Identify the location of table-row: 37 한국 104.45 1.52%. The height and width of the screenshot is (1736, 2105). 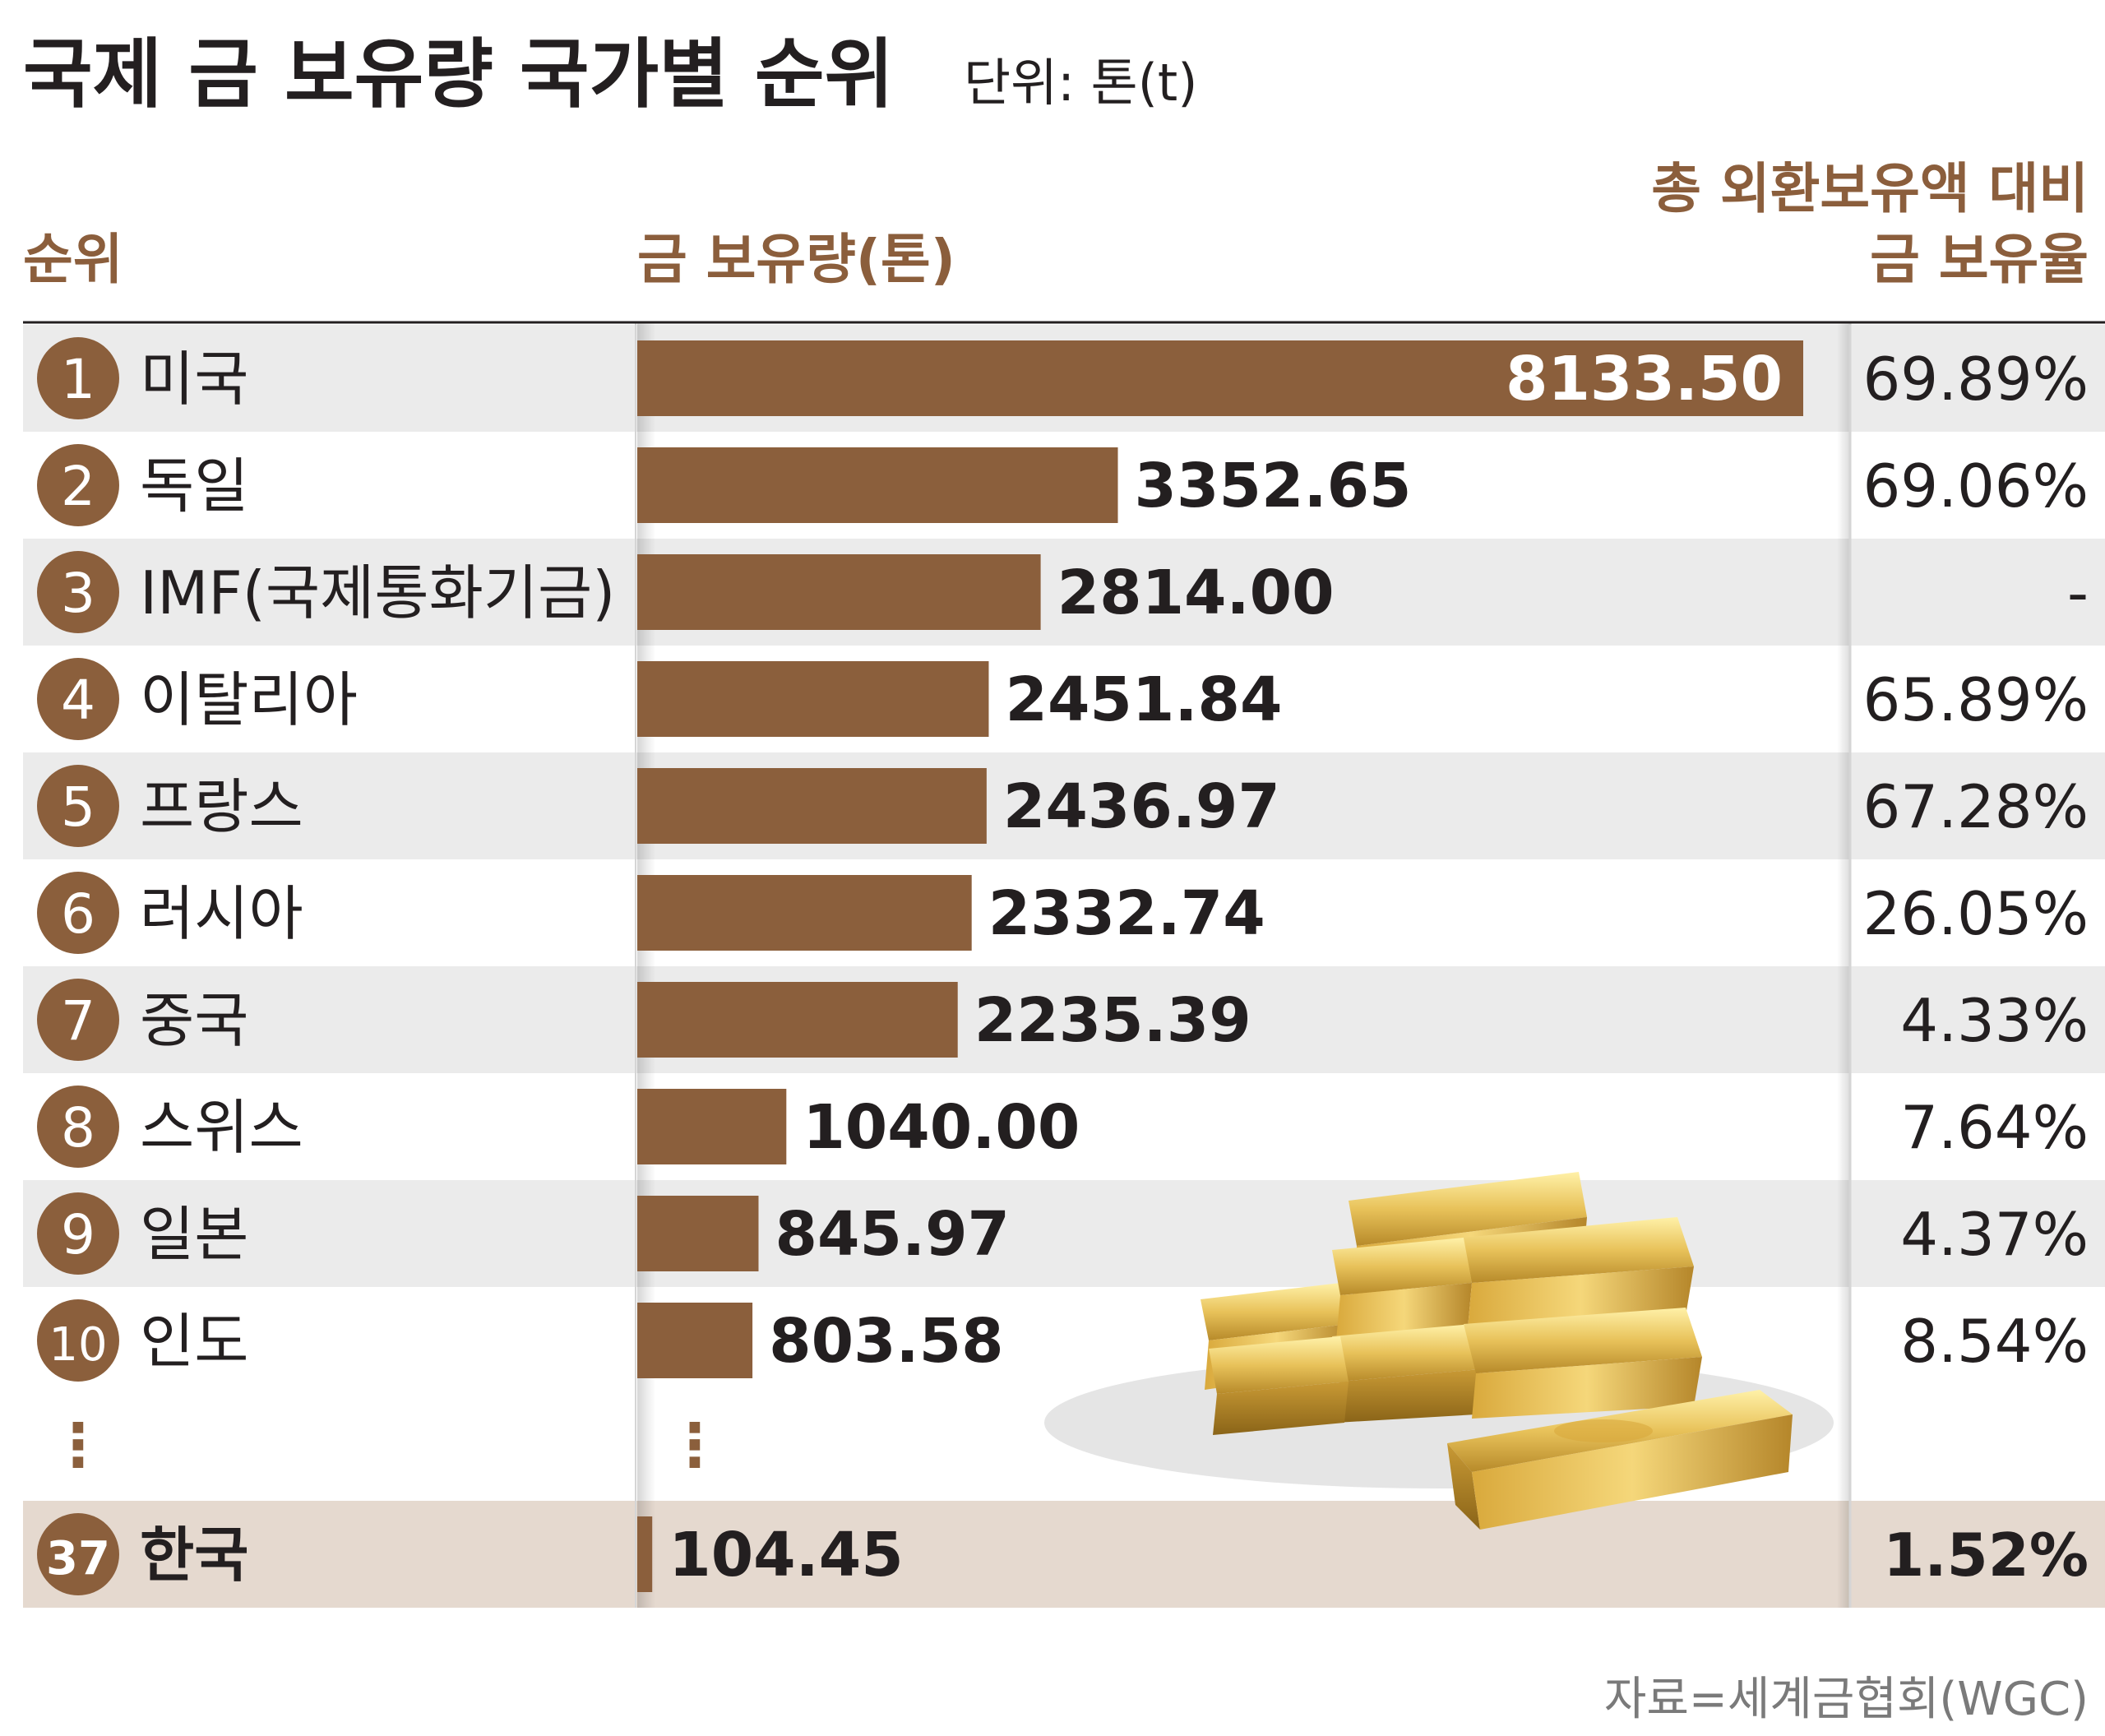
(1063, 1554).